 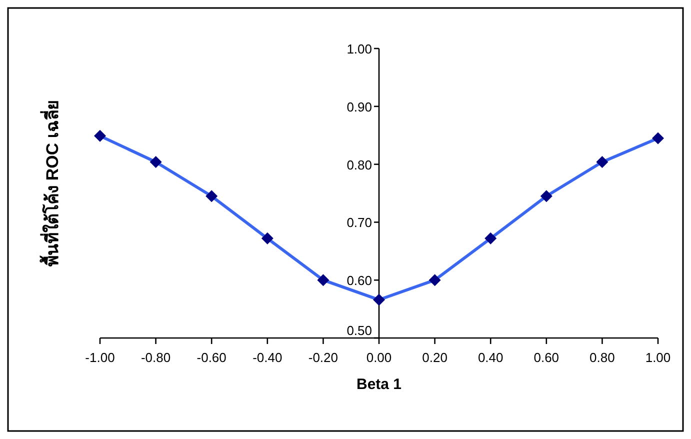 What do you see at coordinates (359, 222) in the screenshot?
I see `y-tick-label: 0.70` at bounding box center [359, 222].